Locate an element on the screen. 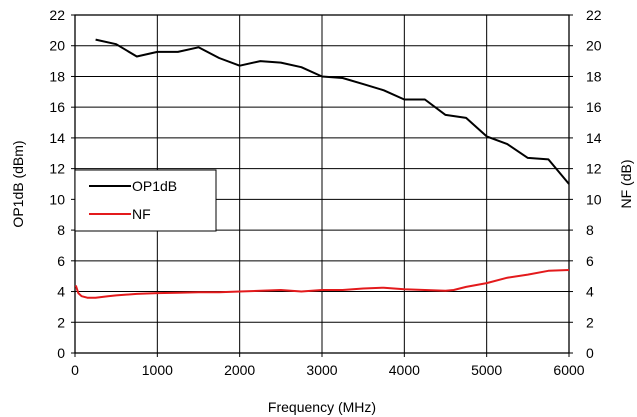  y-tick-label-left: 20 is located at coordinates (57, 46).